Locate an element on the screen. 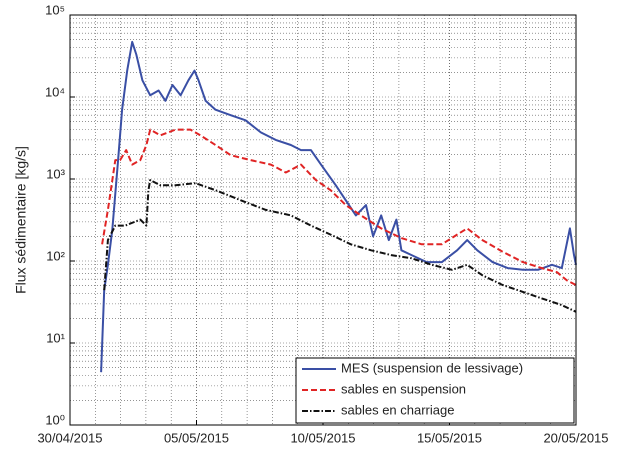  x-tick-label: 15/05/2015 is located at coordinates (449, 437).